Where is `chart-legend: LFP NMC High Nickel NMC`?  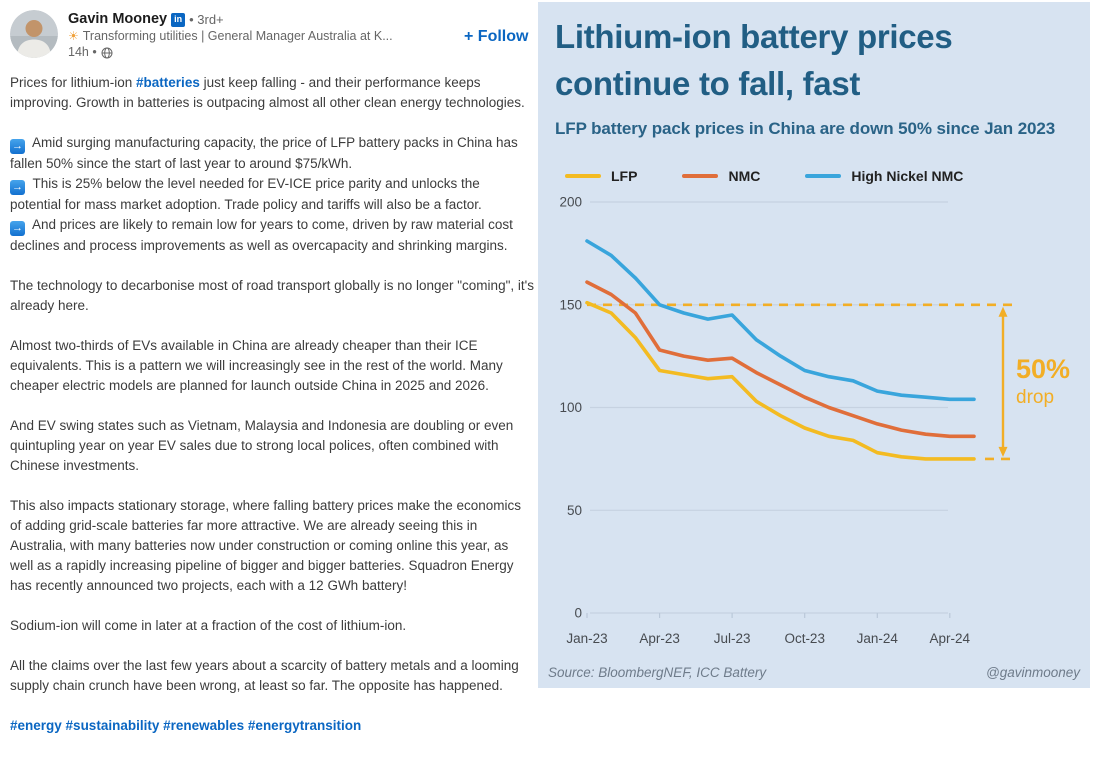 chart-legend: LFP NMC High Nickel NMC is located at coordinates (764, 176).